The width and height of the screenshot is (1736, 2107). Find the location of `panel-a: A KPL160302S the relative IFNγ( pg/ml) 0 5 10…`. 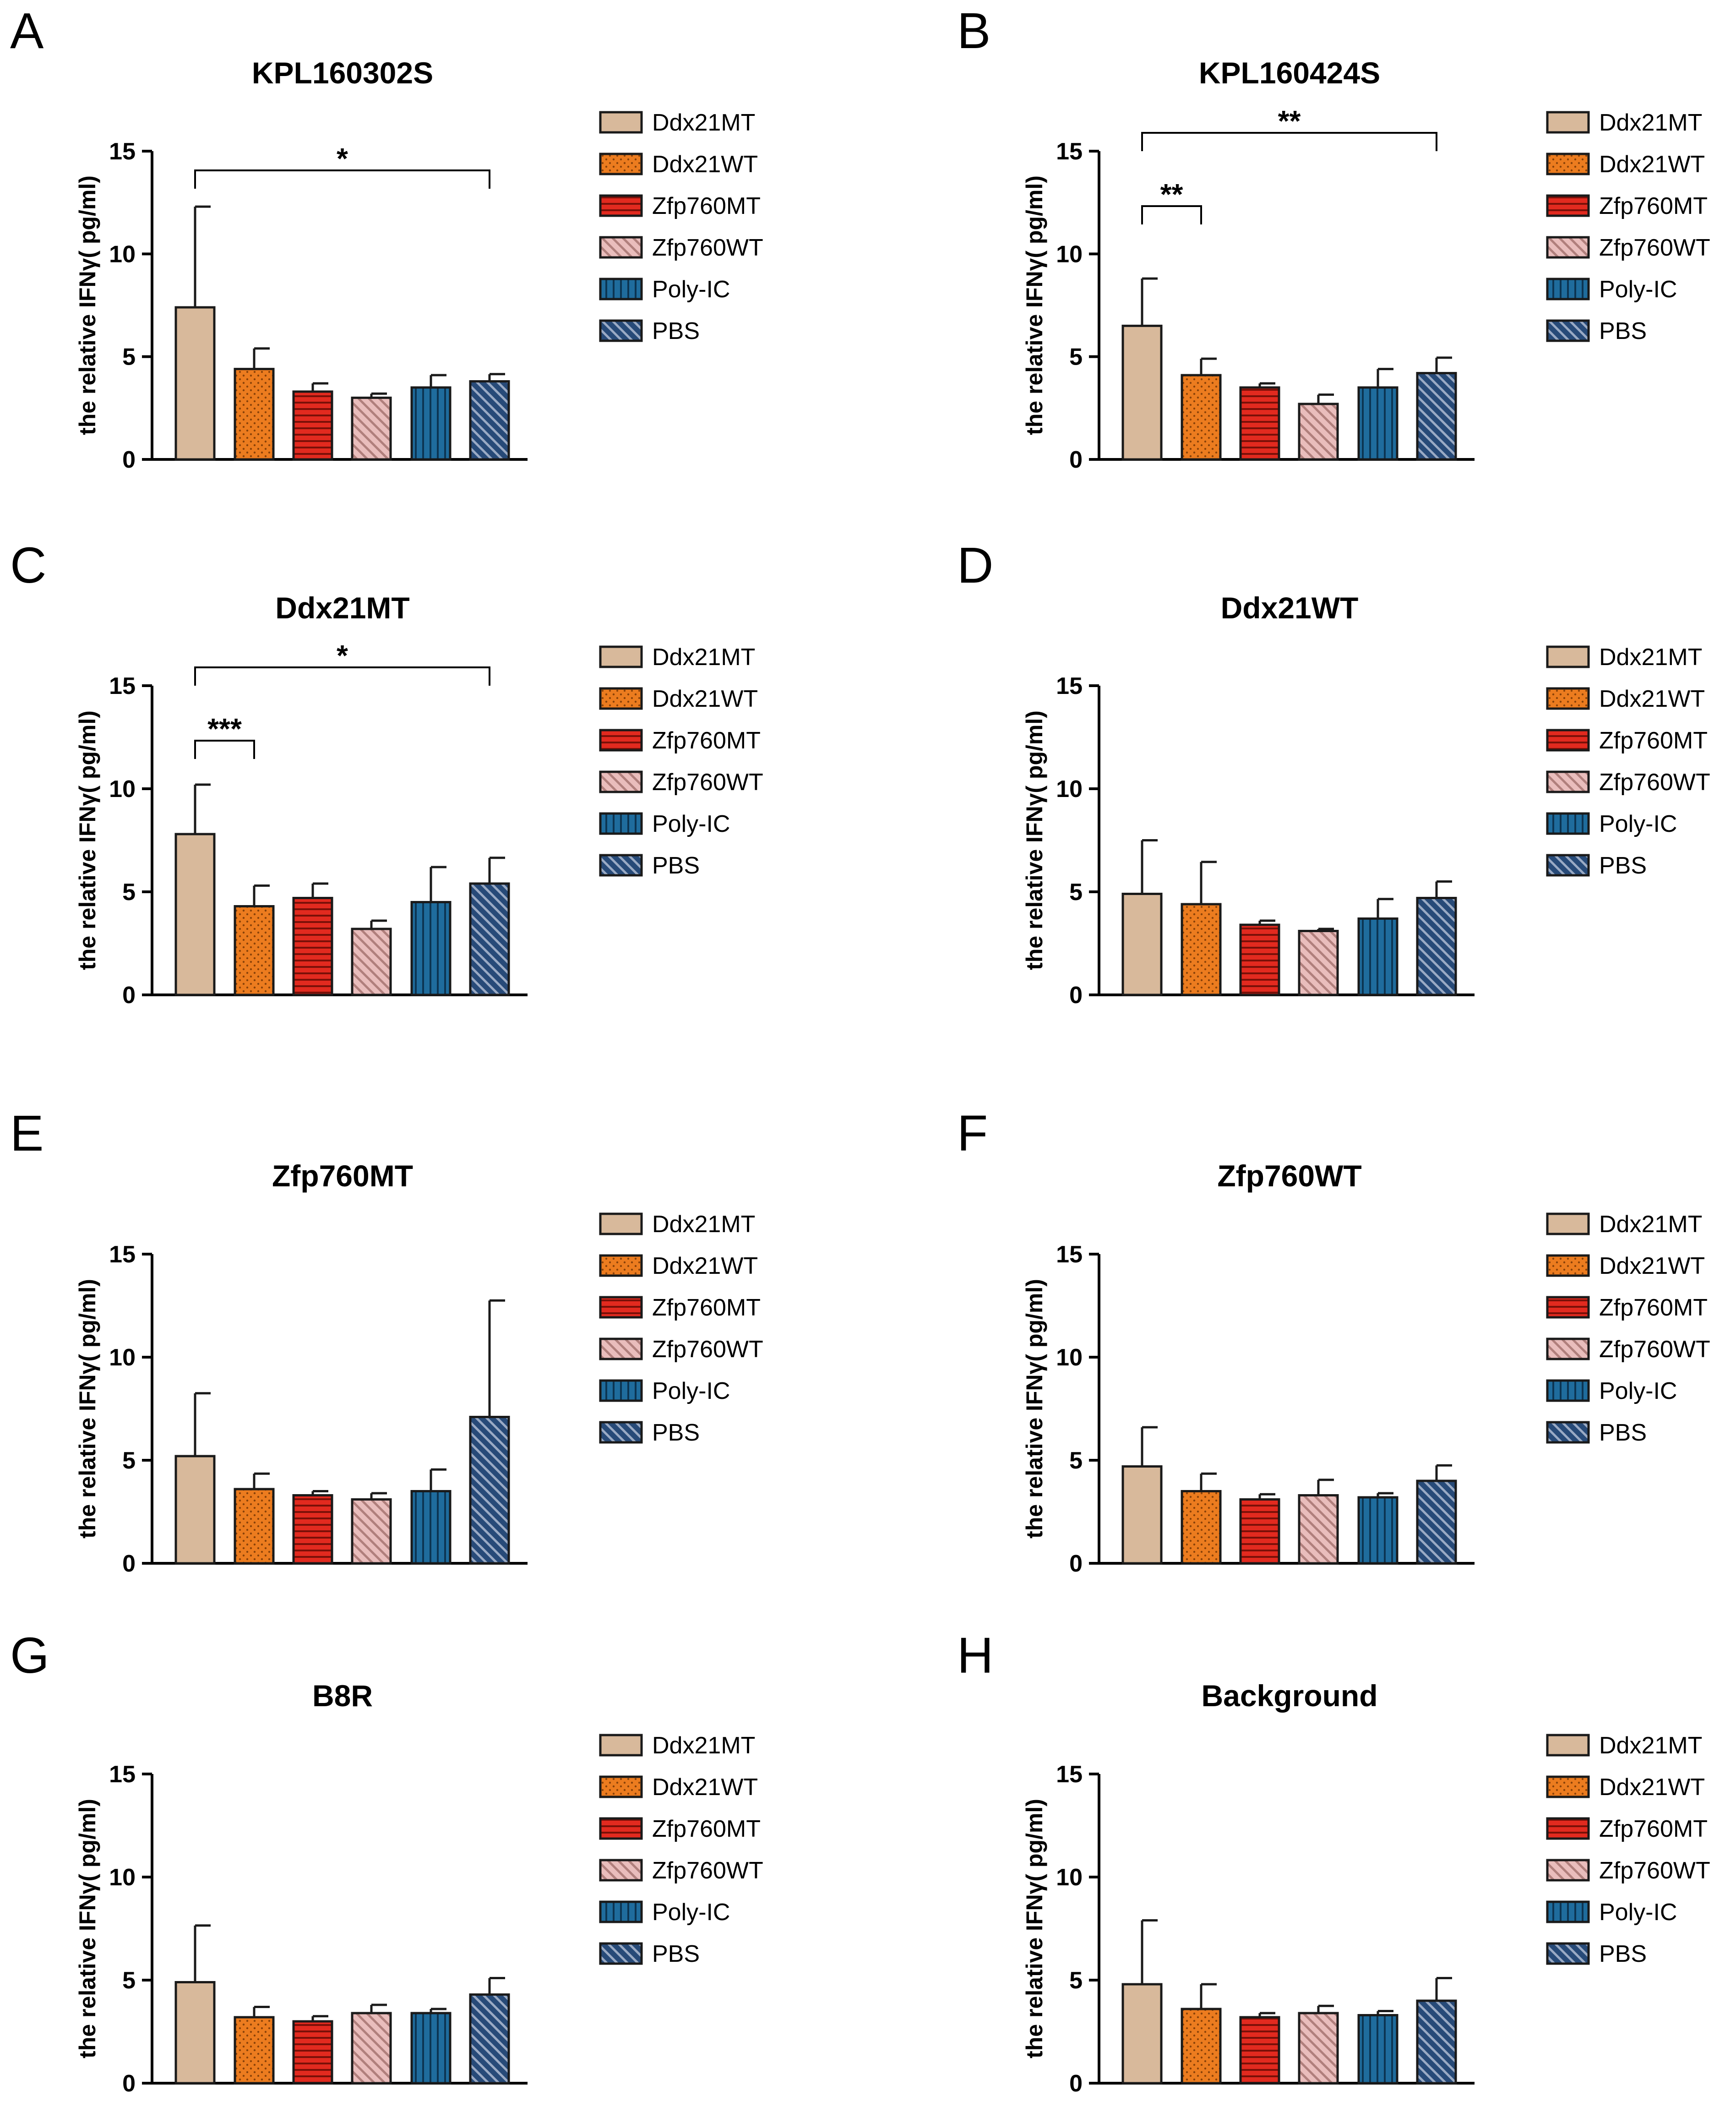

panel-a: A KPL160302S the relative IFNγ( pg/ml) 0 5 10… is located at coordinates (386, 238).